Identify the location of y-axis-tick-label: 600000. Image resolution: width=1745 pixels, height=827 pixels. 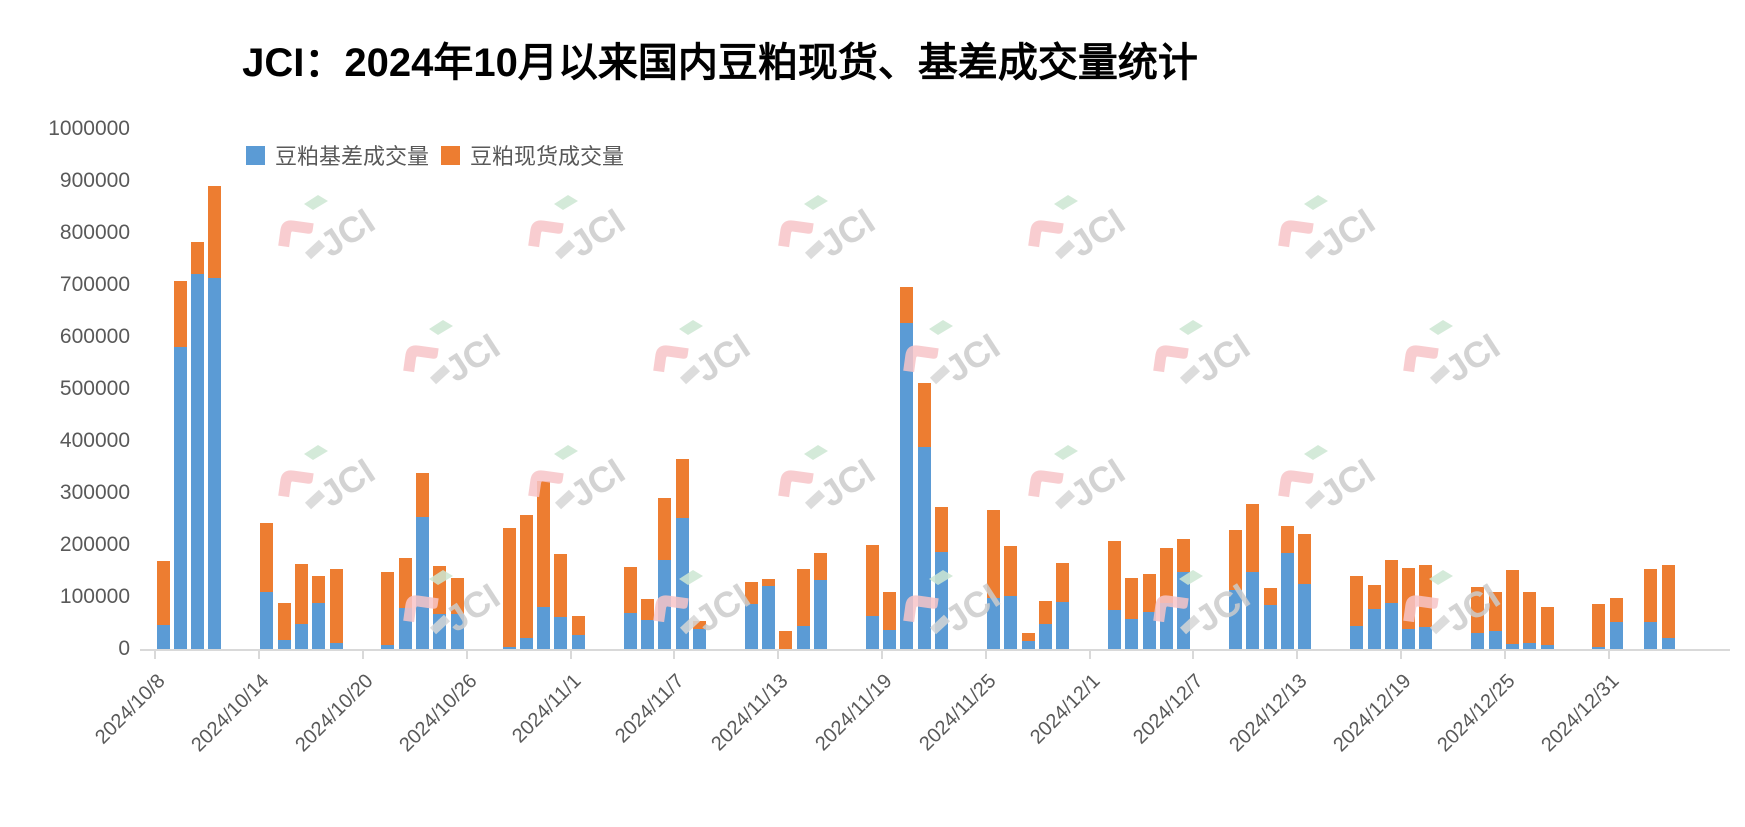
(94, 336).